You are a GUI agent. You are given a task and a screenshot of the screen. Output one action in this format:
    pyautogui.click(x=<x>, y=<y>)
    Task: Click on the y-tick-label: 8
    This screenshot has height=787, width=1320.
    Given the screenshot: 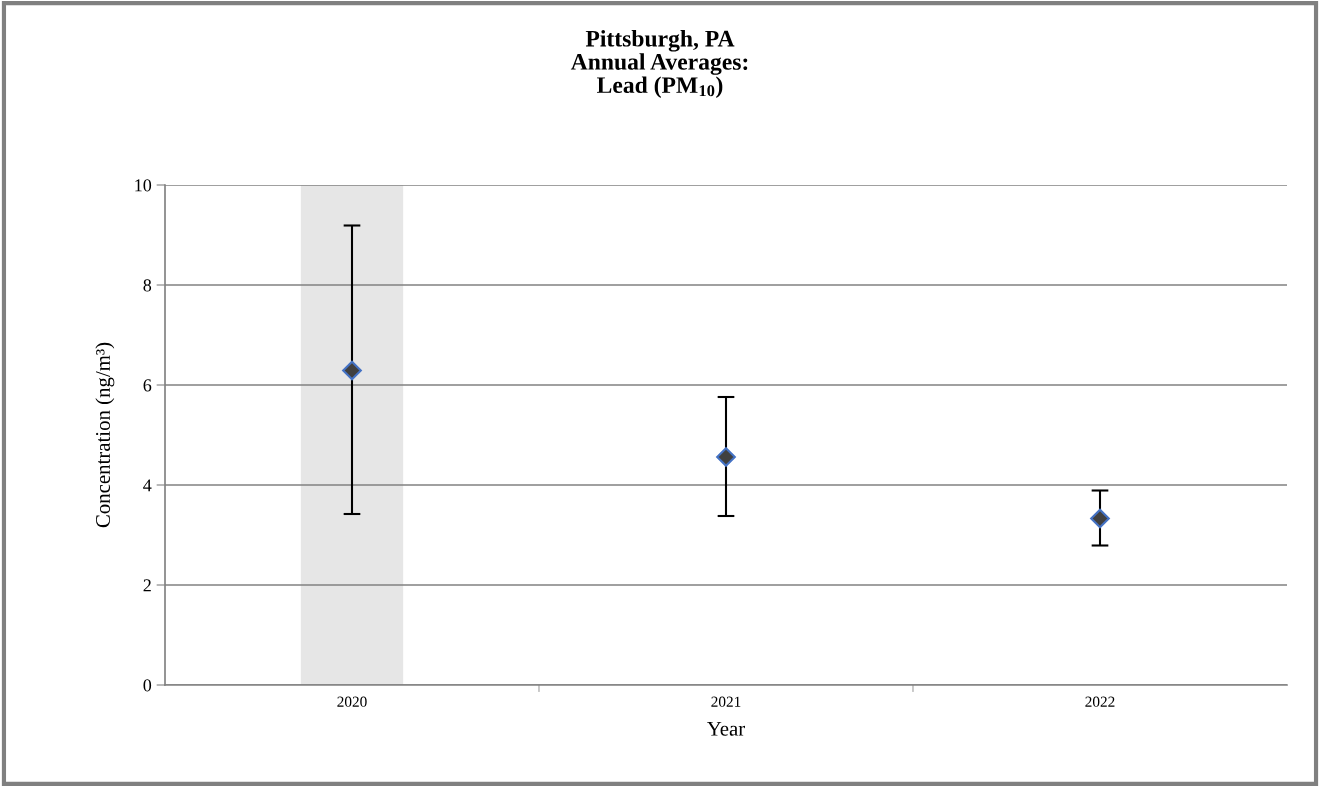 What is the action you would take?
    pyautogui.click(x=147, y=285)
    